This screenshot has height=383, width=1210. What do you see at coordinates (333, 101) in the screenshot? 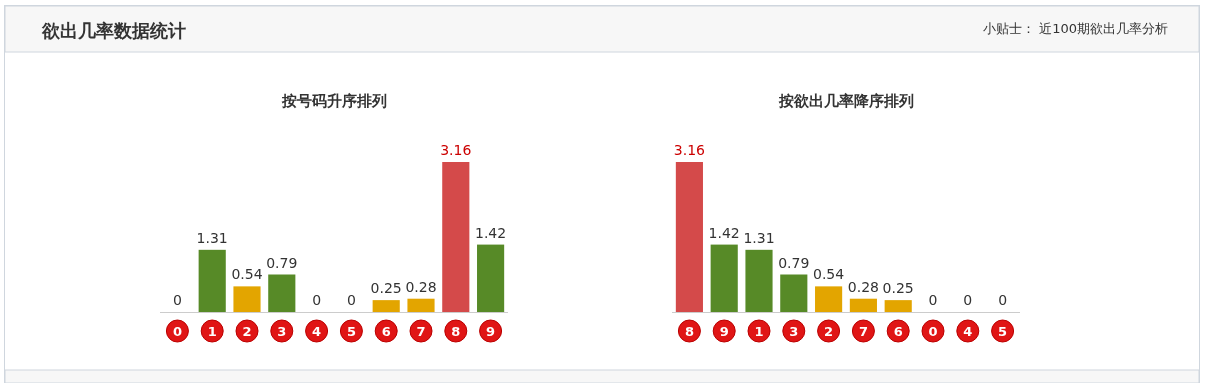
I see `chart-title: 按号码升序排列` at bounding box center [333, 101].